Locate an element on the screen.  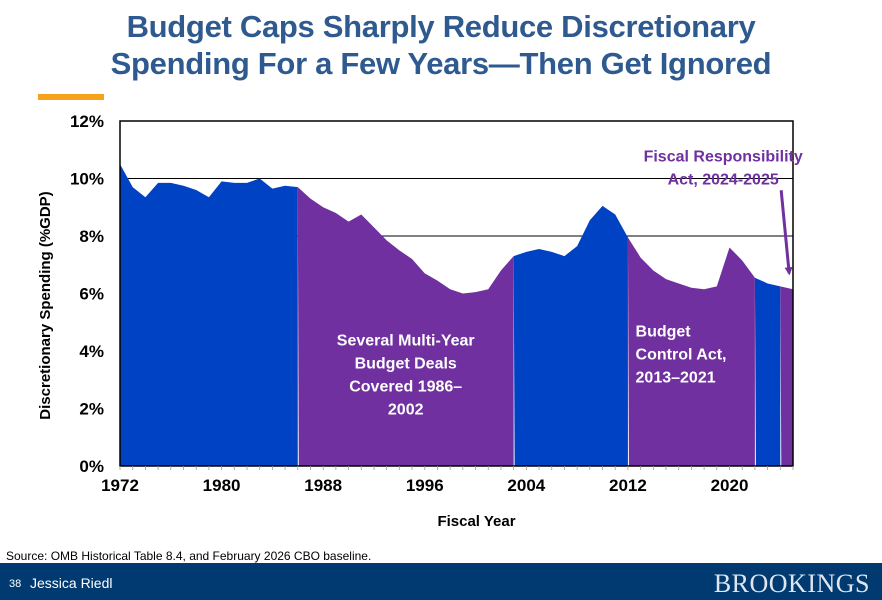
page-number: 38 is located at coordinates (15, 584).